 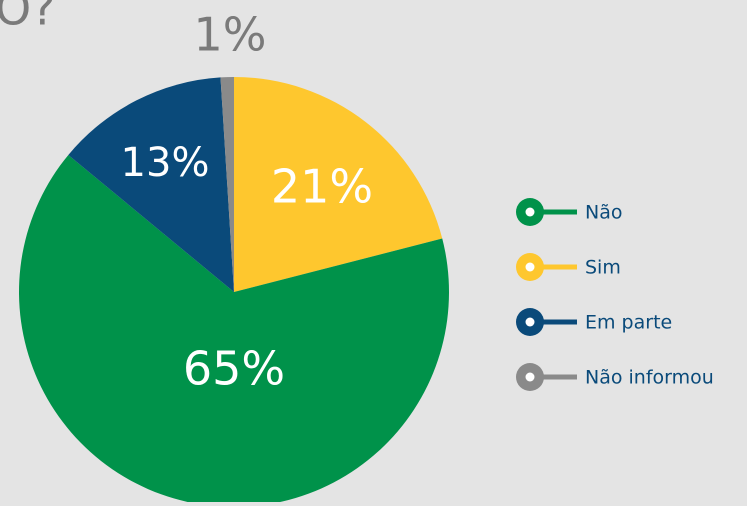 I want to click on data-label: 21%, so click(x=322, y=187).